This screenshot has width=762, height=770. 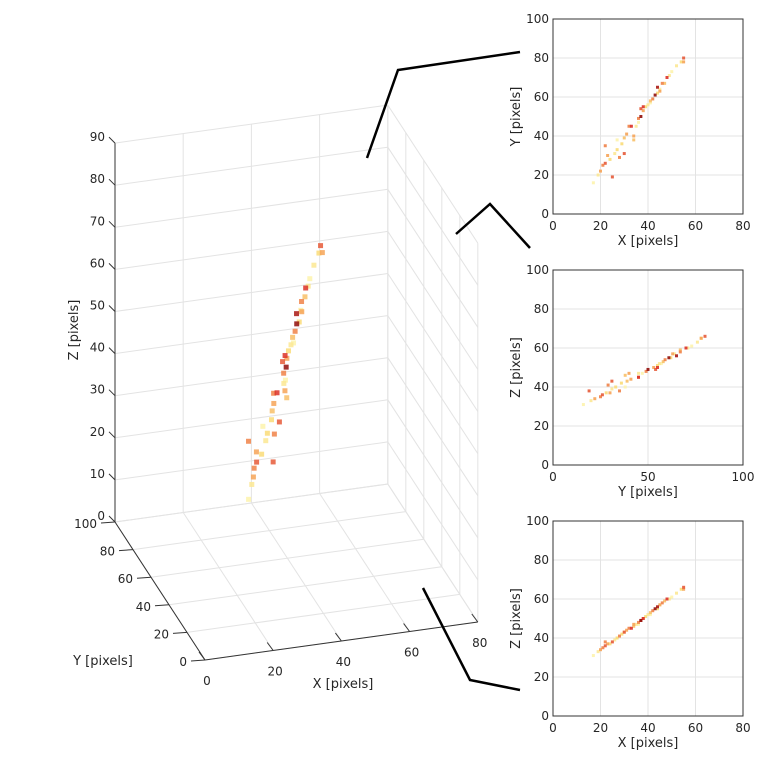 I want to click on z-axis-label: Z [pixels], so click(x=74, y=330).